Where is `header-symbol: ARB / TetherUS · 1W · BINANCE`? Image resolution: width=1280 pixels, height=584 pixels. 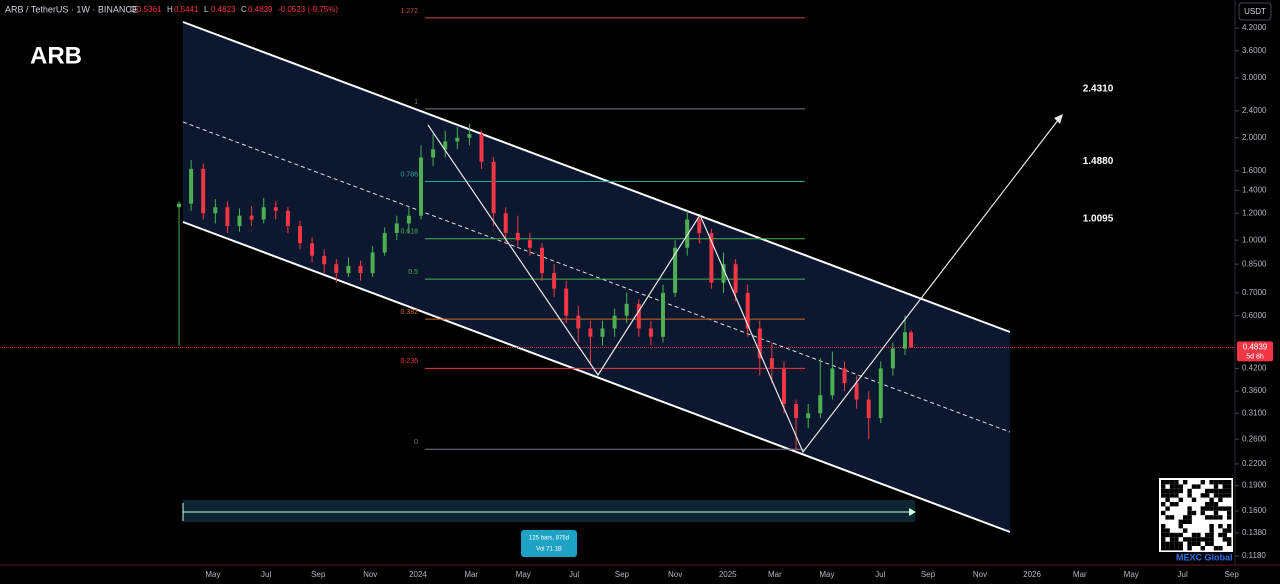 header-symbol: ARB / TetherUS · 1W · BINANCE is located at coordinates (71, 9).